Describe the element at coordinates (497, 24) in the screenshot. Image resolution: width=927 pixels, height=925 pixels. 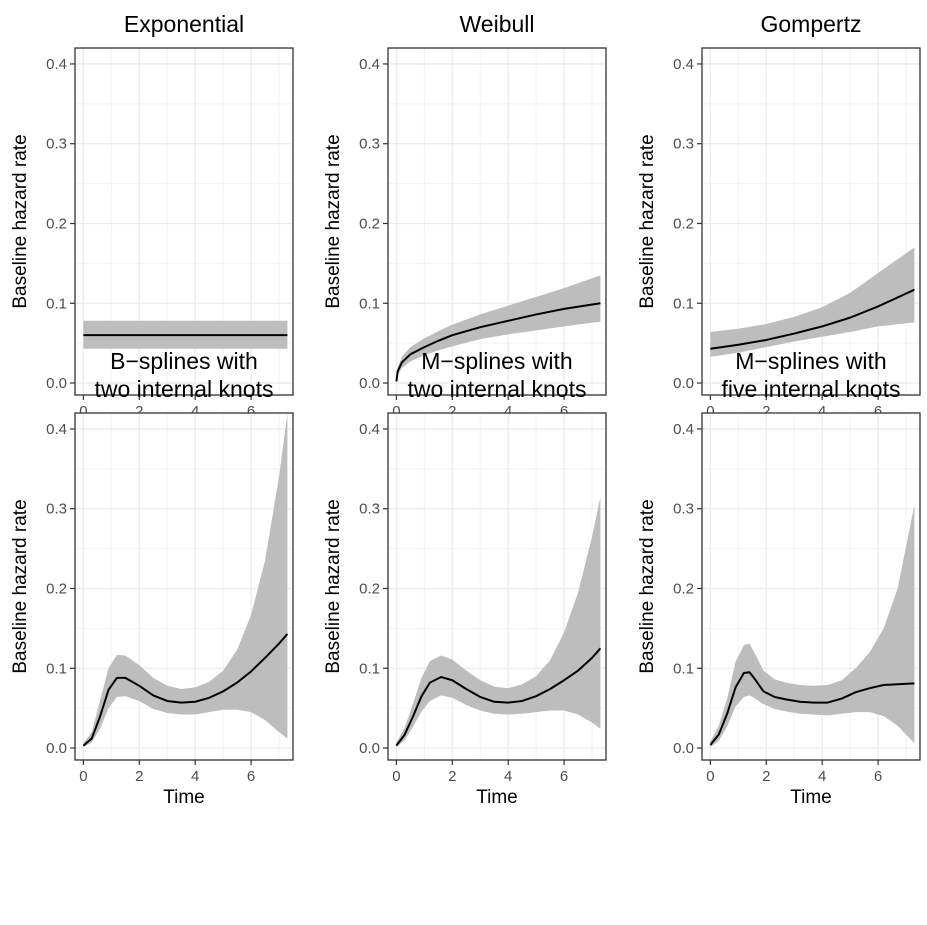
I see `panel-title: Weibull` at that location.